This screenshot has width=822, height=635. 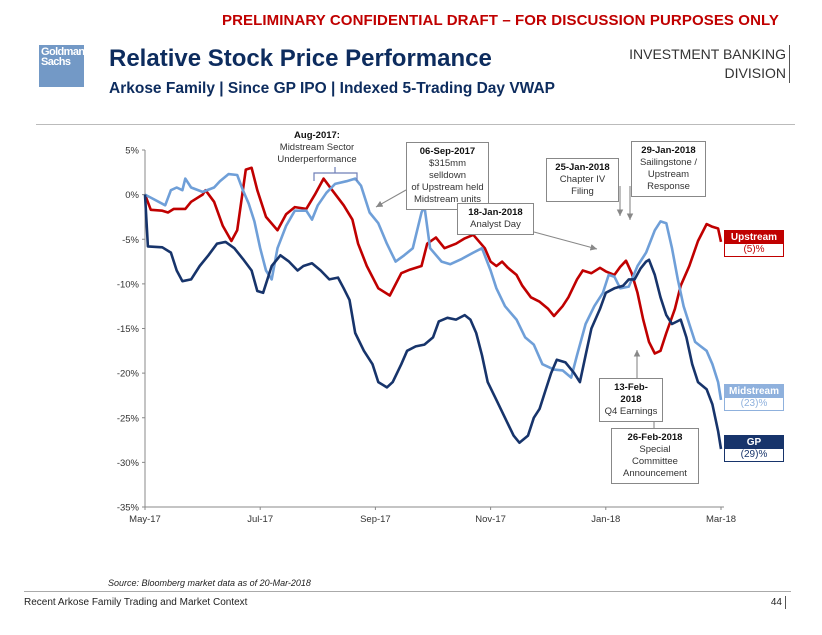 I want to click on annotation-13-feb-2018: 13-Feb-2018 Q4 Earnings, so click(x=631, y=400).